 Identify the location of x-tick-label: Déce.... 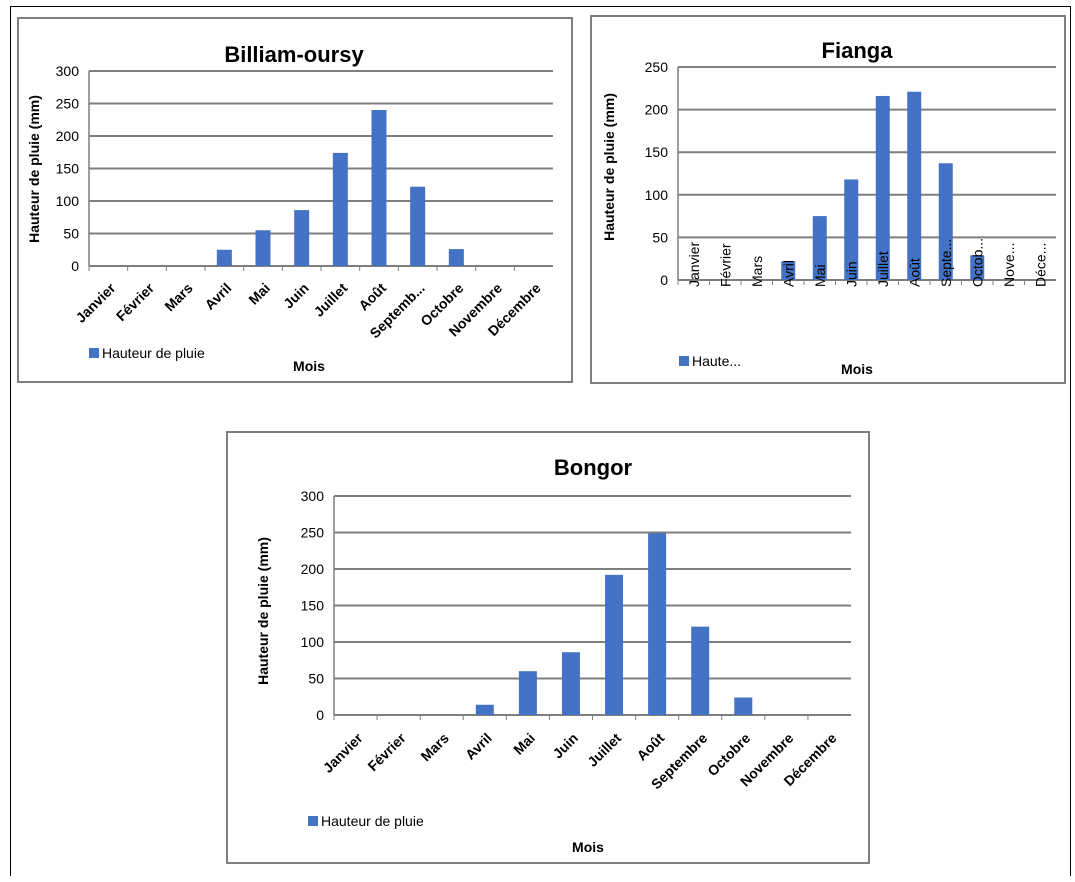
(1040, 265).